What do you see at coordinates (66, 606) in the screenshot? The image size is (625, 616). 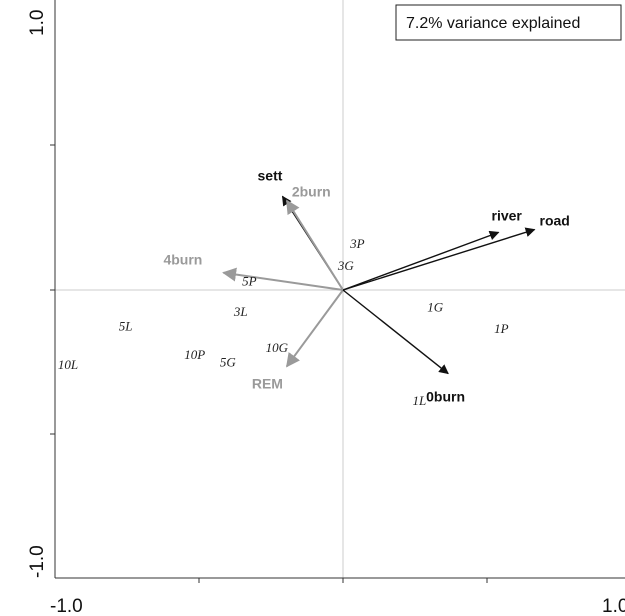 I see `x-tick-label-min: -1.0` at bounding box center [66, 606].